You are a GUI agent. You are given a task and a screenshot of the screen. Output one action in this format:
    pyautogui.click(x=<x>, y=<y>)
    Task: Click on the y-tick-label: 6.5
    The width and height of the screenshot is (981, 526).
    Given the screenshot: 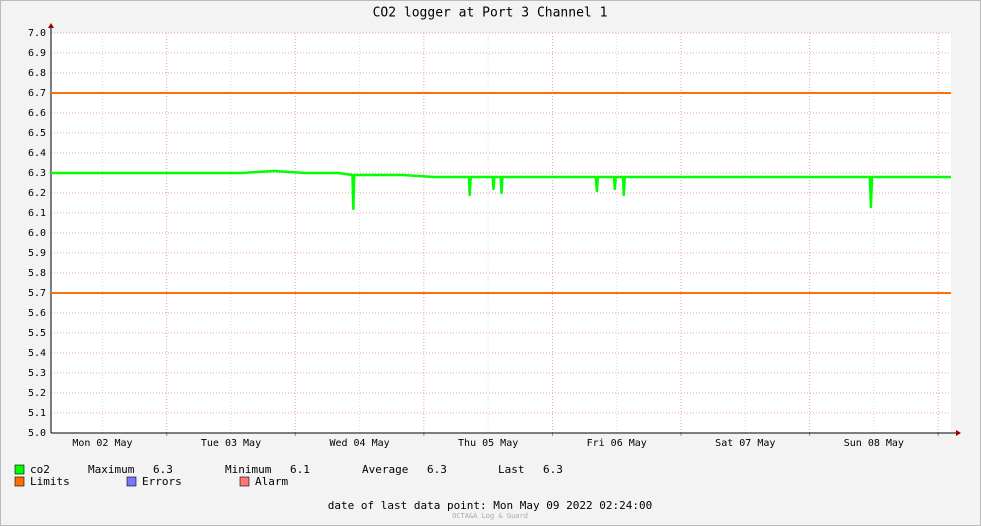 What is the action you would take?
    pyautogui.click(x=37, y=133)
    